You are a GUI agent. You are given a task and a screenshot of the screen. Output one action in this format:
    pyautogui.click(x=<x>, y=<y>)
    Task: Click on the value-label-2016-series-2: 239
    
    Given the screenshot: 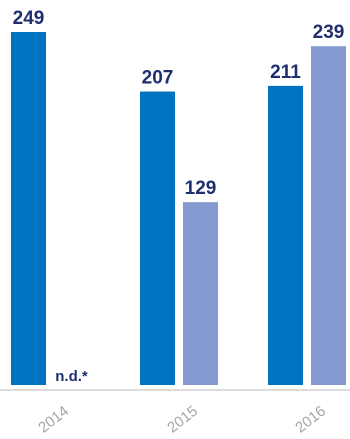 What is the action you would take?
    pyautogui.click(x=329, y=32)
    